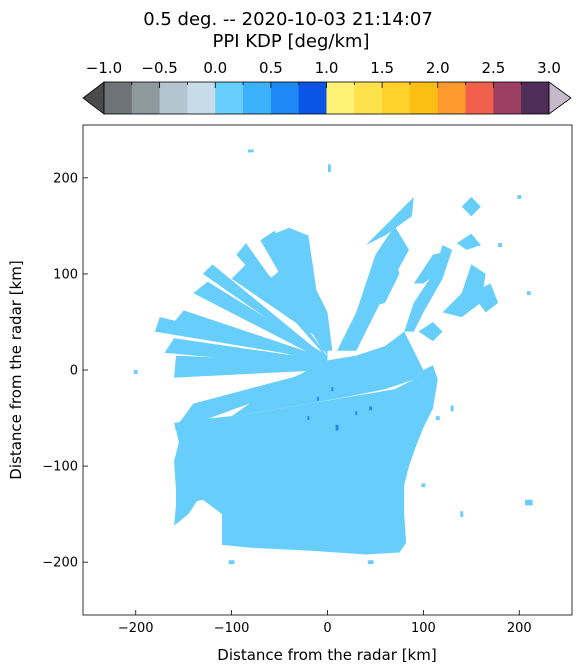  I want to click on chart-title-line1: 0.5 deg. -- 2020-10-03 21:14:07, so click(288, 19).